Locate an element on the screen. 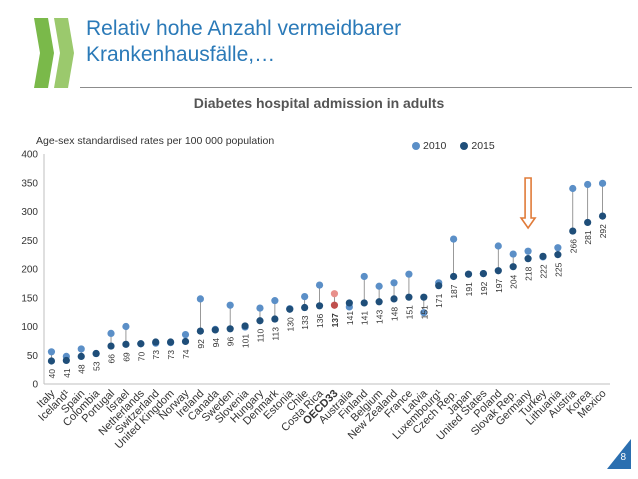 This screenshot has height=479, width=638. value-label-czech-rep: 187 is located at coordinates (454, 291).